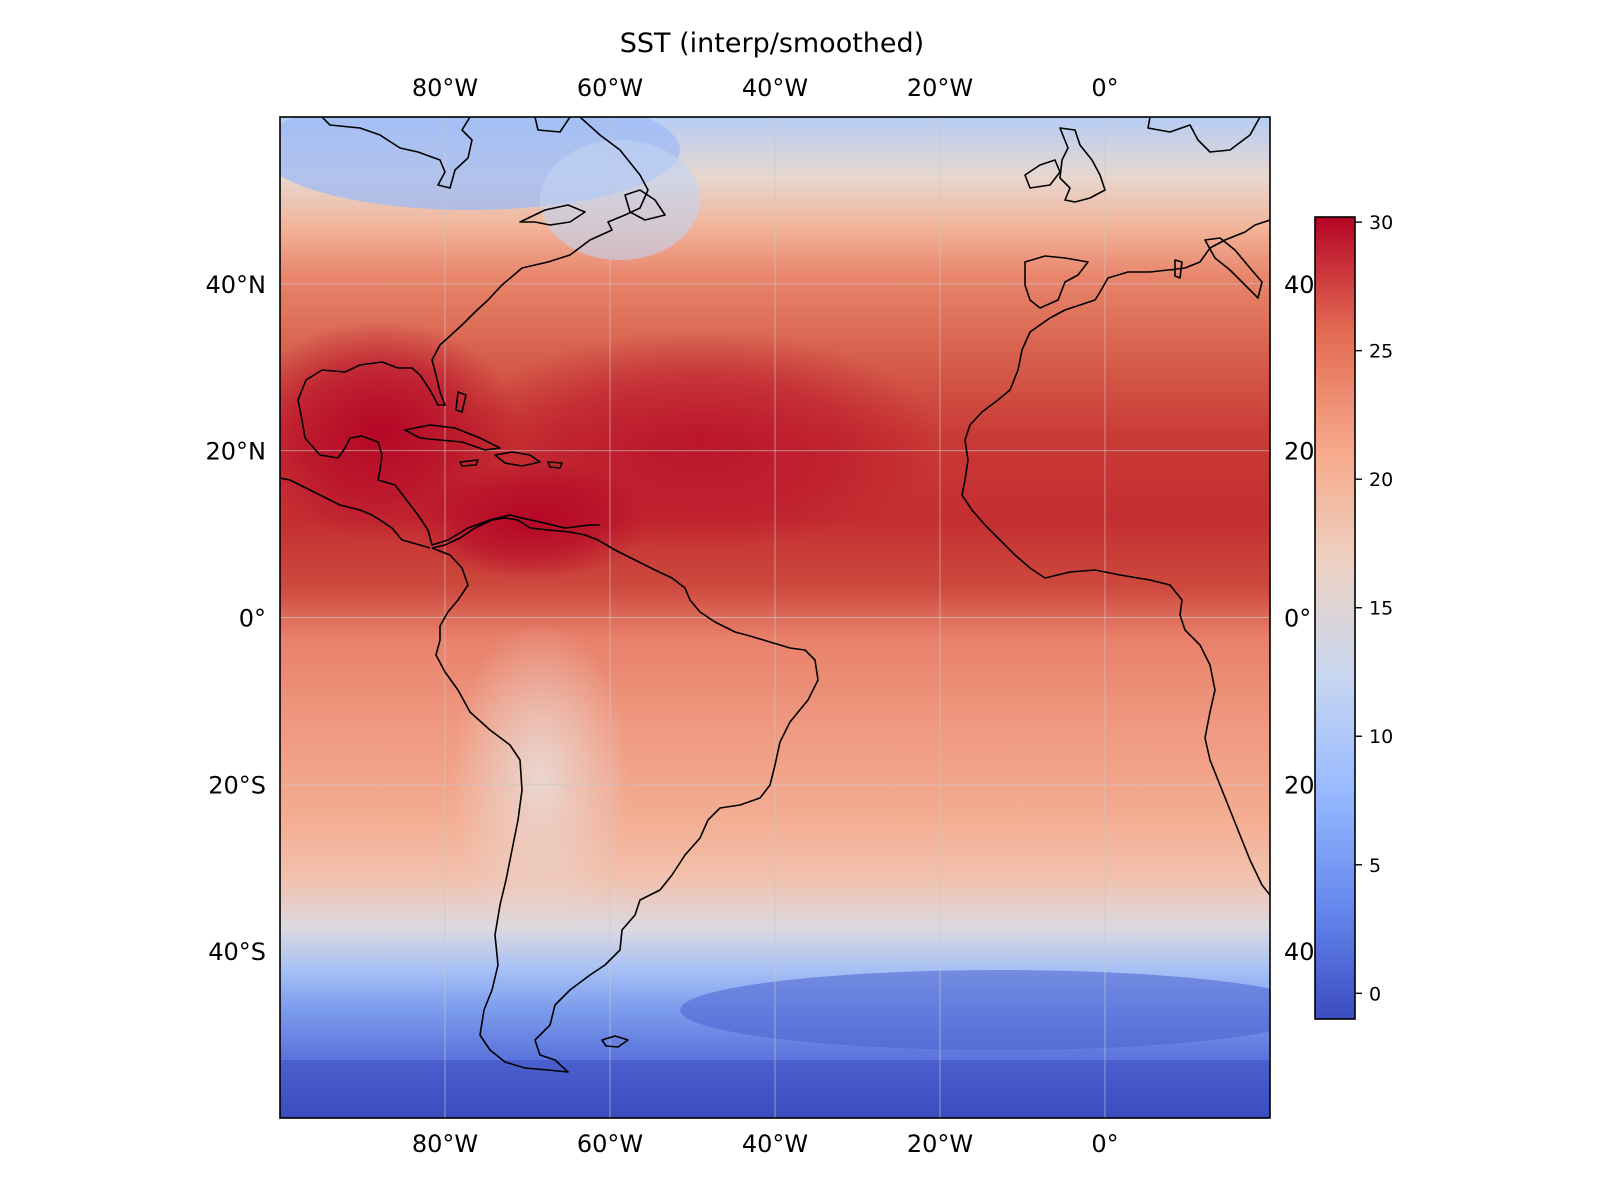 Image resolution: width=1600 pixels, height=1200 pixels. What do you see at coordinates (1381, 609) in the screenshot?
I see `colorbar-tick-label: 15` at bounding box center [1381, 609].